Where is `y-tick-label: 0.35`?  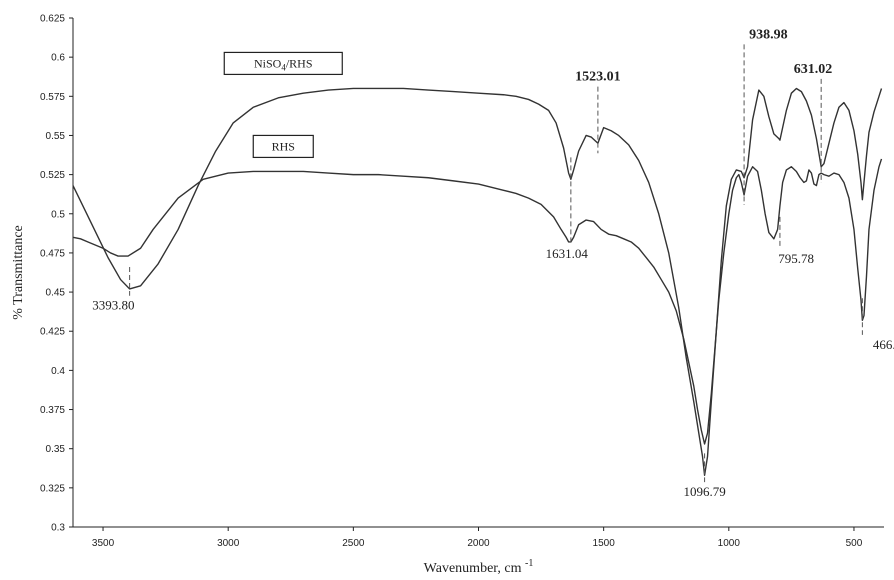 y-tick-label: 0.35 is located at coordinates (56, 449).